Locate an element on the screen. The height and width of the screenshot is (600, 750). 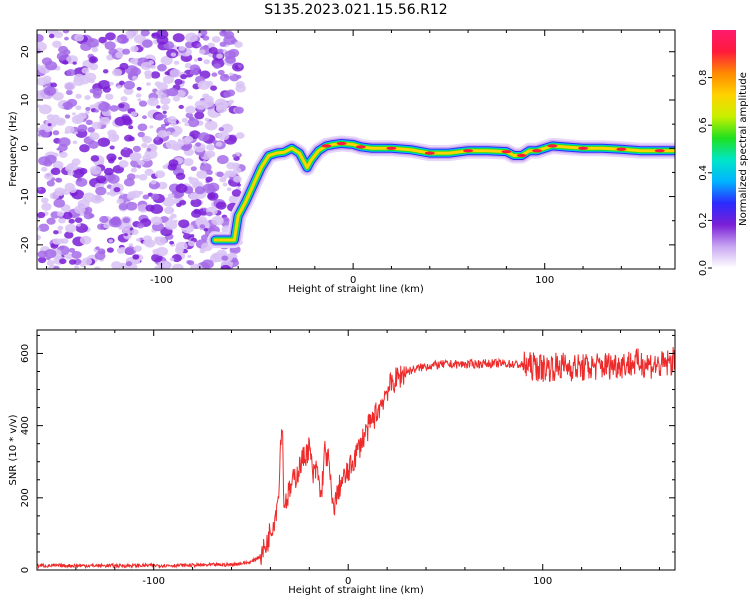
colorbar-bar is located at coordinates (724, 149).